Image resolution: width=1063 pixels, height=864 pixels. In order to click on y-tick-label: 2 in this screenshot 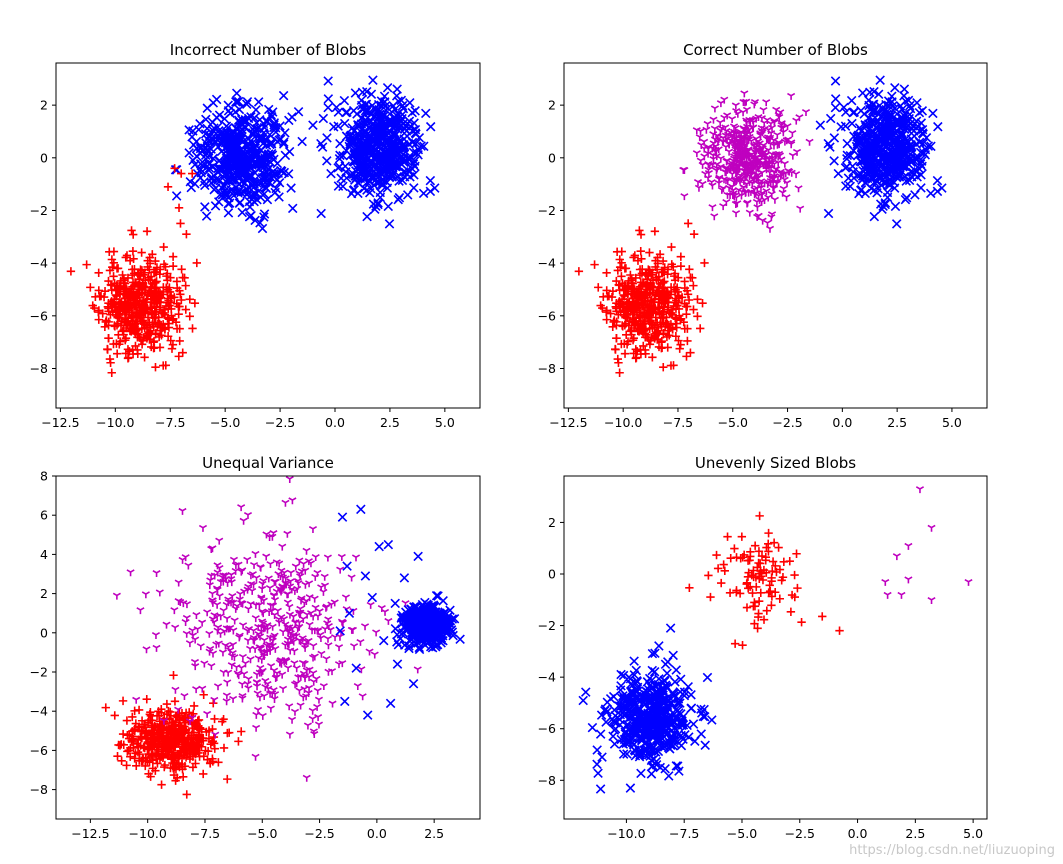, I will do `click(44, 105)`.